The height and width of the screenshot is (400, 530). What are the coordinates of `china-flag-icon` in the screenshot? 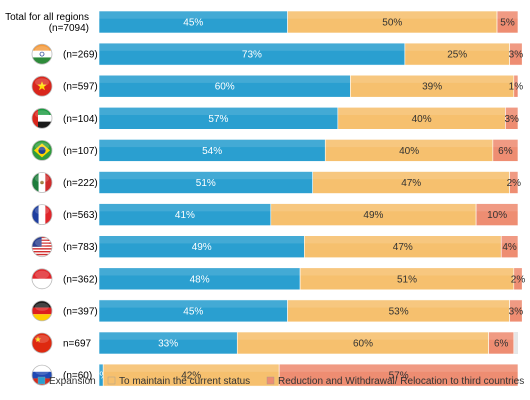 It's located at (42, 343).